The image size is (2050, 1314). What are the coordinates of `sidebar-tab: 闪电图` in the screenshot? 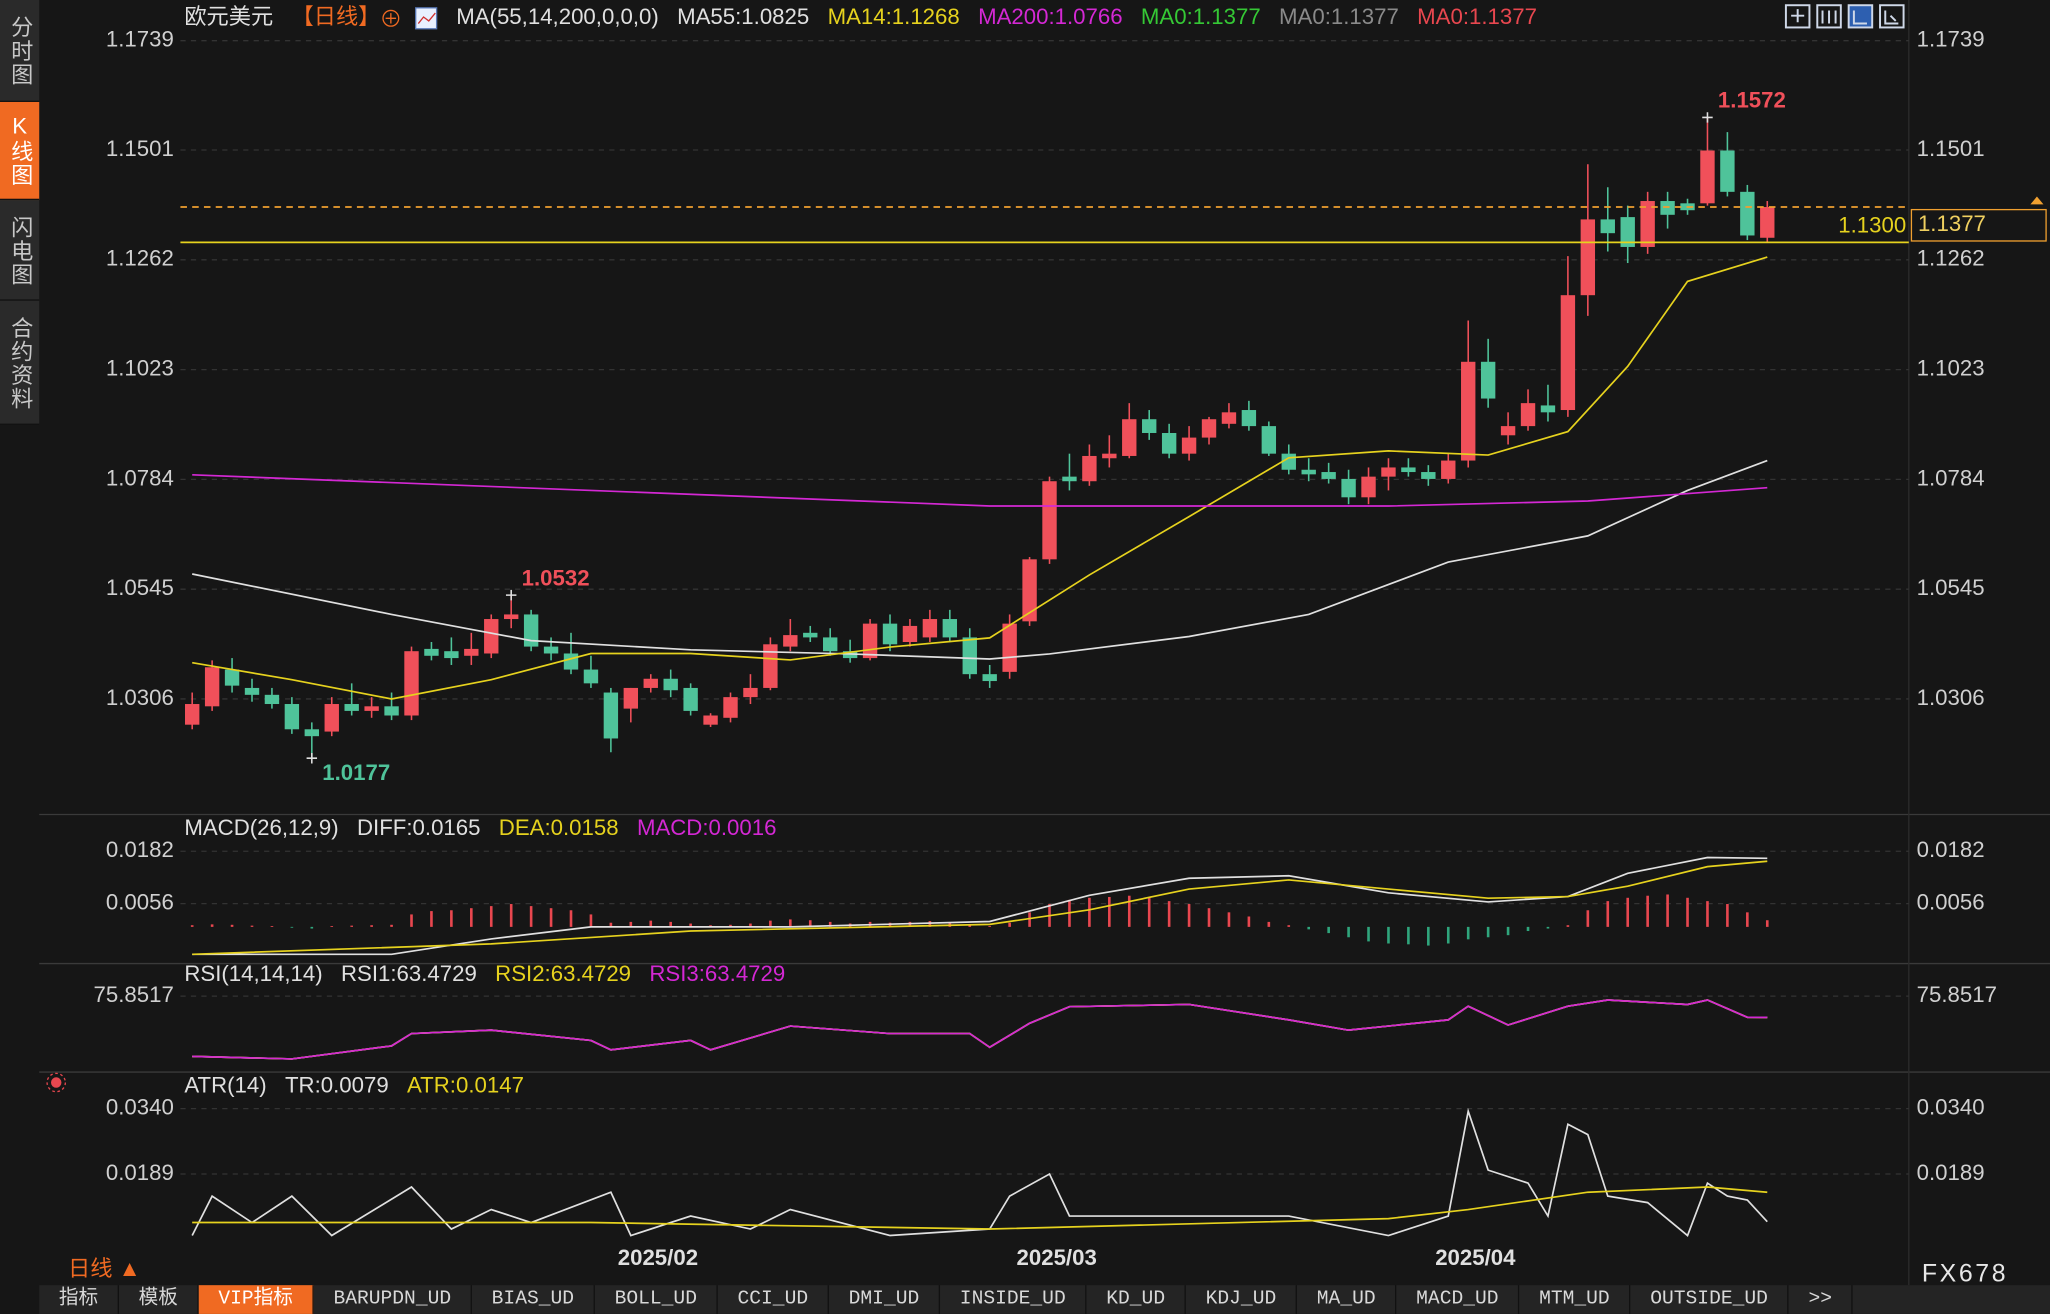 It's located at (20, 252).